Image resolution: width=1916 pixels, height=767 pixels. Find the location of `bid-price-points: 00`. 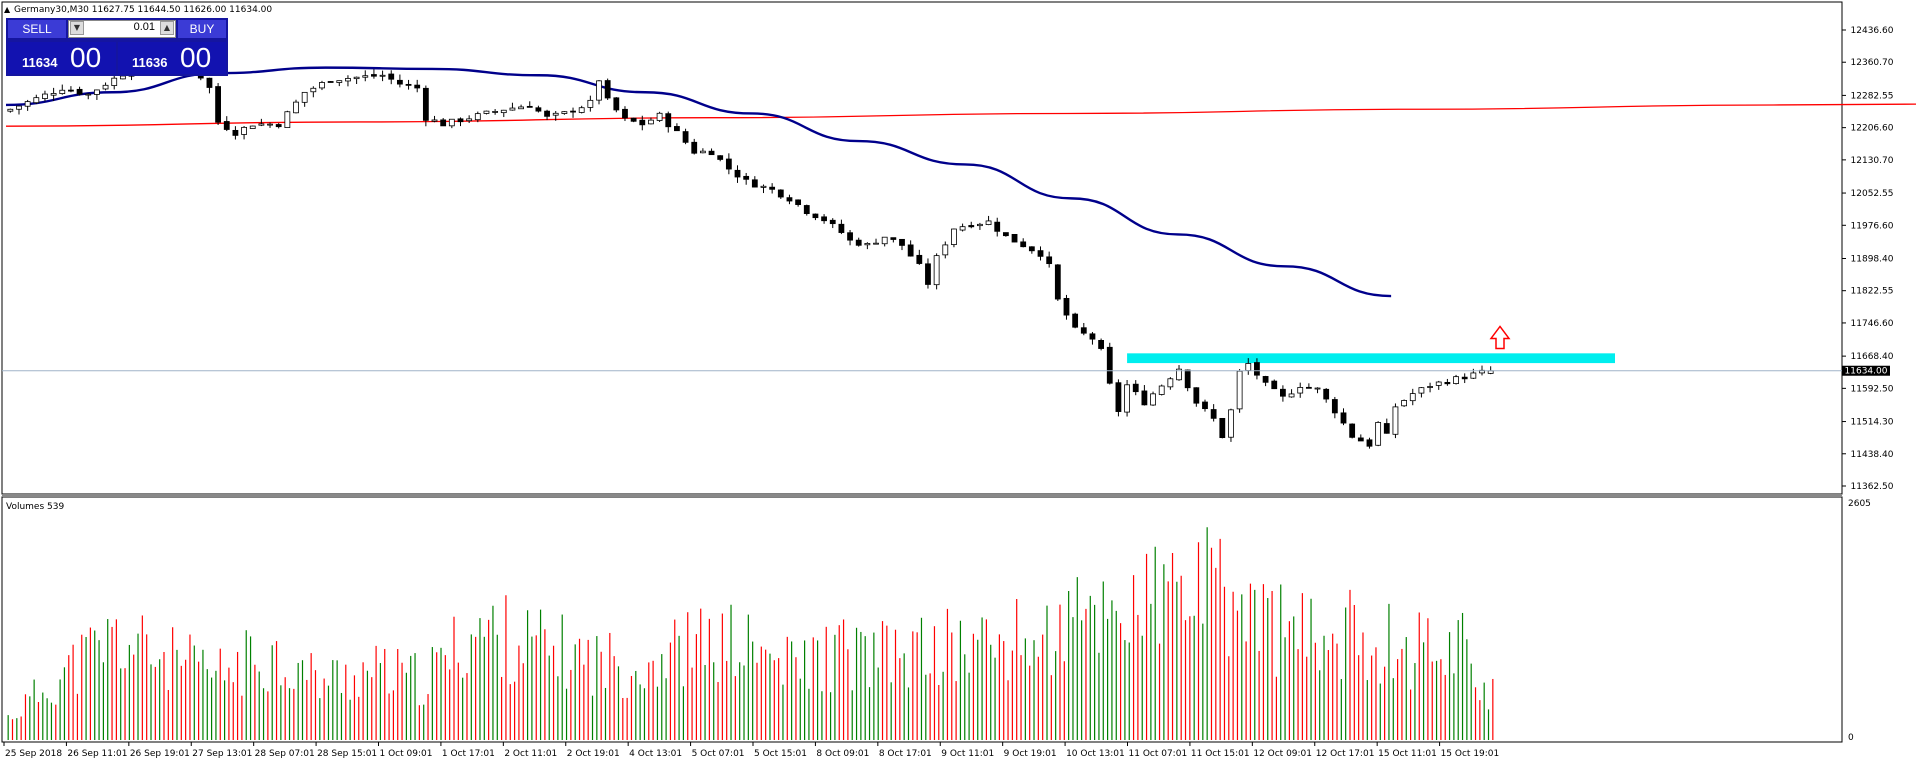

bid-price-points: 00 is located at coordinates (86, 57).